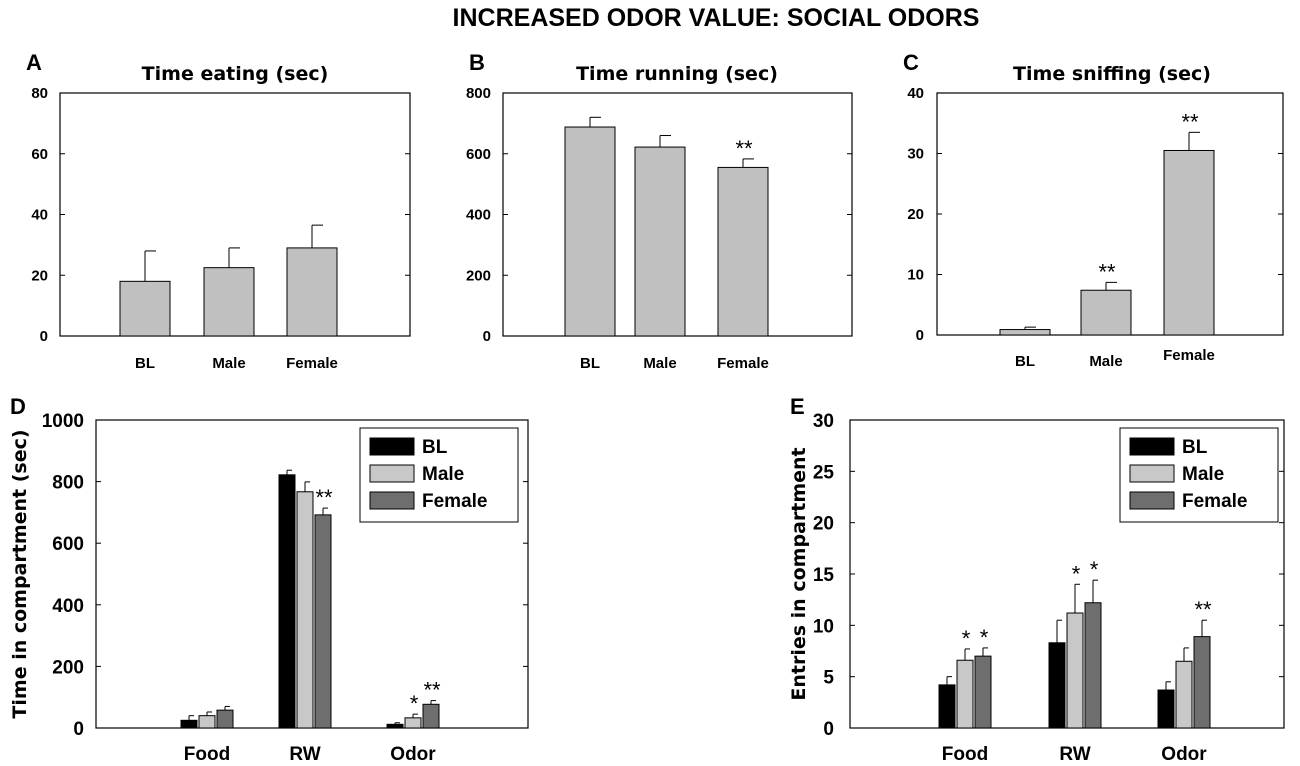 This screenshot has width=1300, height=766. Describe the element at coordinates (63, 421) in the screenshot. I see `y-tick-label: 1000` at that location.